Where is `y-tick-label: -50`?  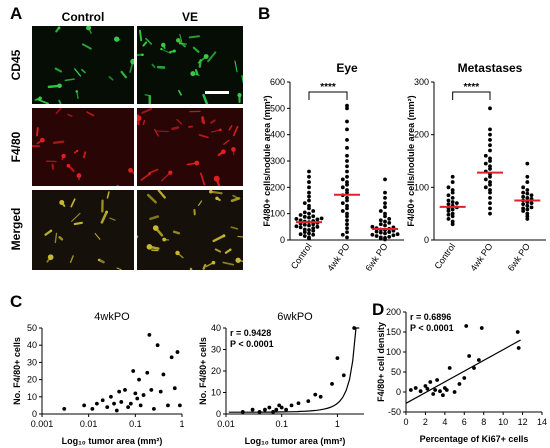
y-tick-label: -50 is located at coordinates (394, 412).